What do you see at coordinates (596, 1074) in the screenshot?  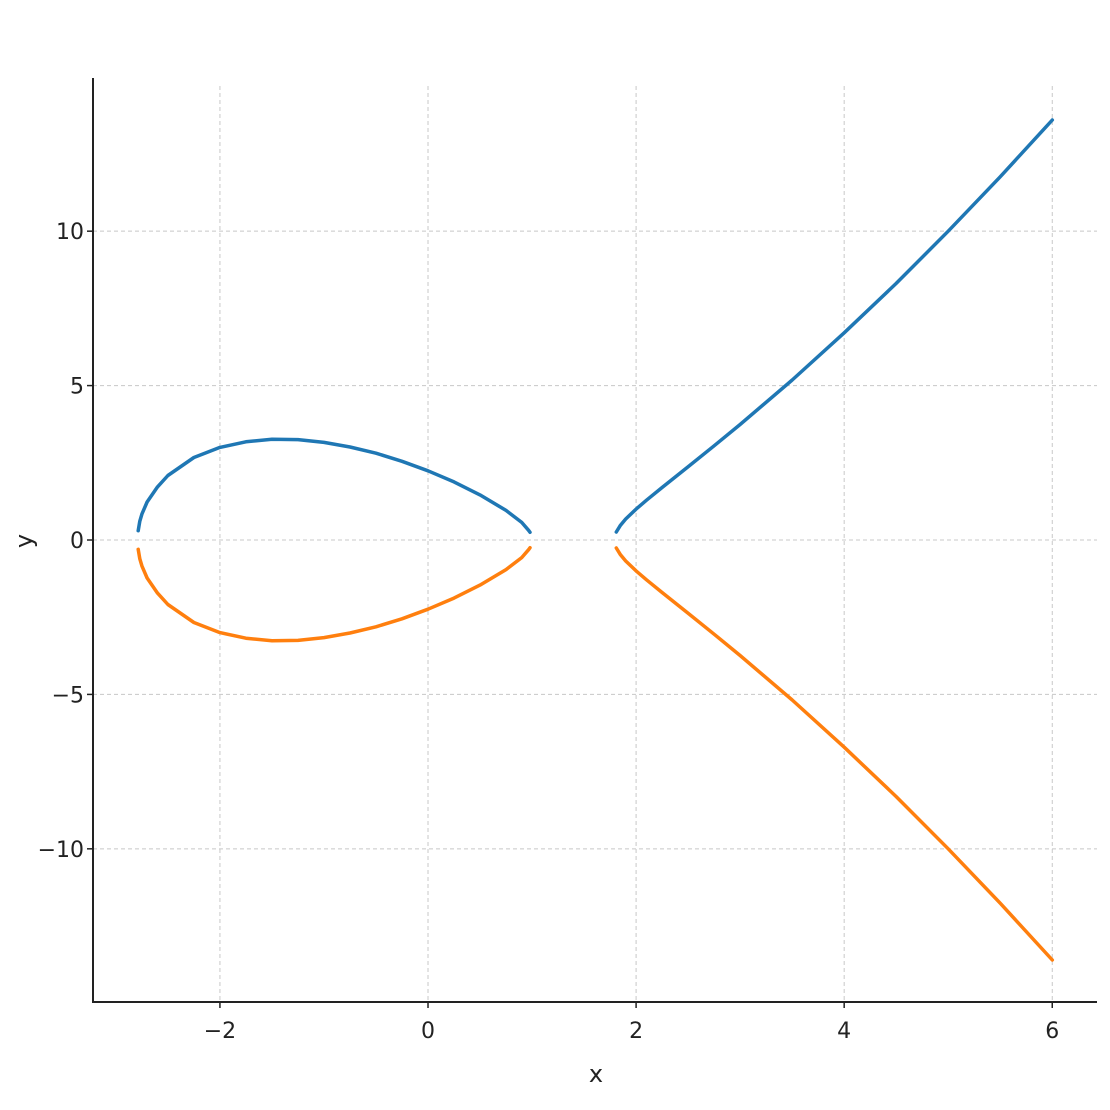 I see `x-axis-label: x` at bounding box center [596, 1074].